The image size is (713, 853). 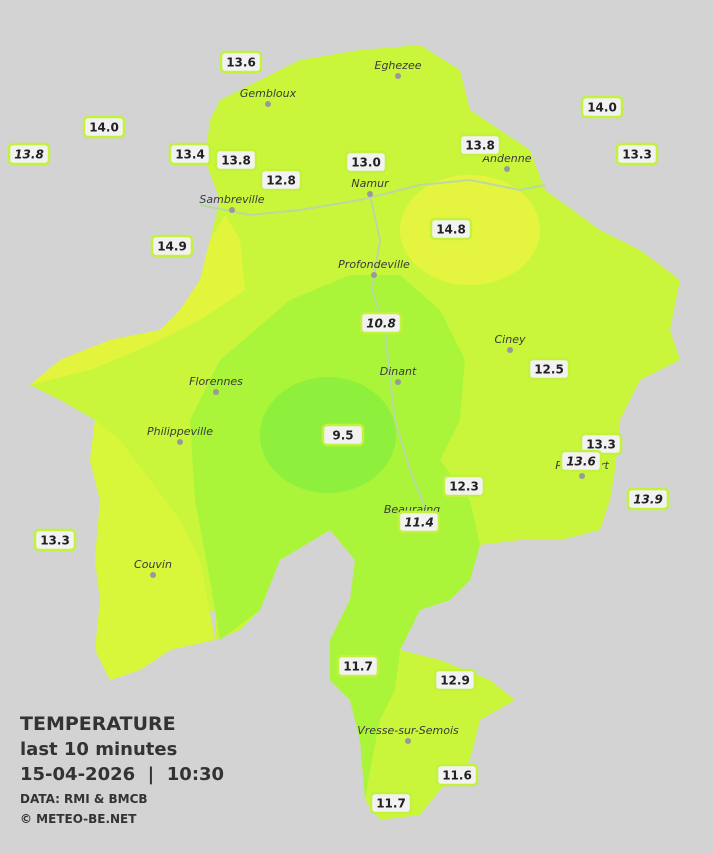 I want to click on credit: © METEO-BE.NET, so click(x=78, y=819).